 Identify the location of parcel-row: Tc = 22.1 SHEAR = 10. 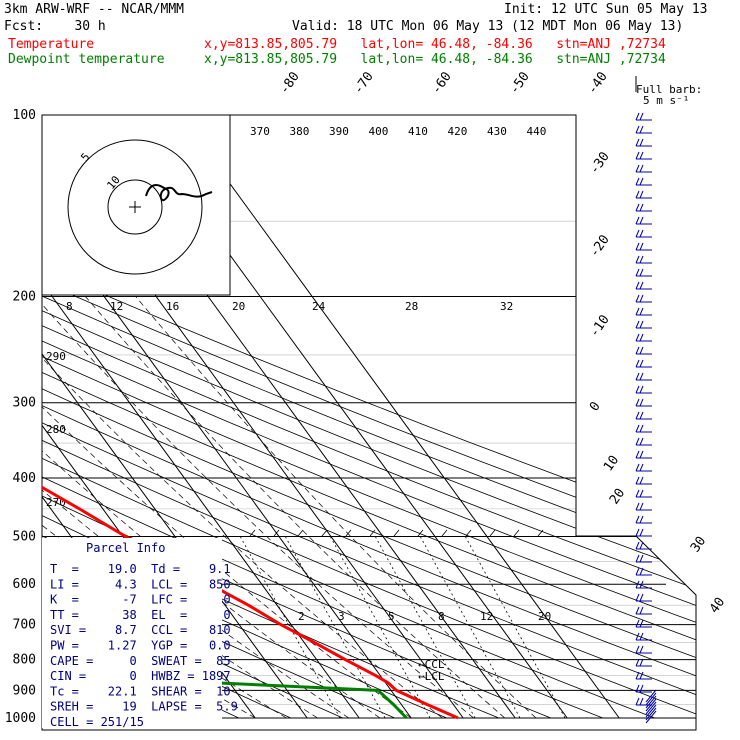
(140, 691).